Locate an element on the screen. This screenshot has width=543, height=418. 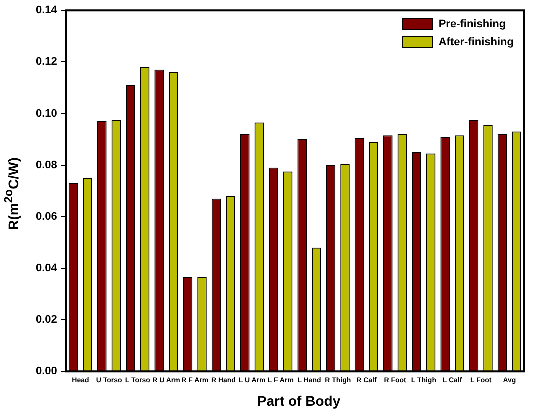
y-tick-label: 0.04 is located at coordinates (47, 268).